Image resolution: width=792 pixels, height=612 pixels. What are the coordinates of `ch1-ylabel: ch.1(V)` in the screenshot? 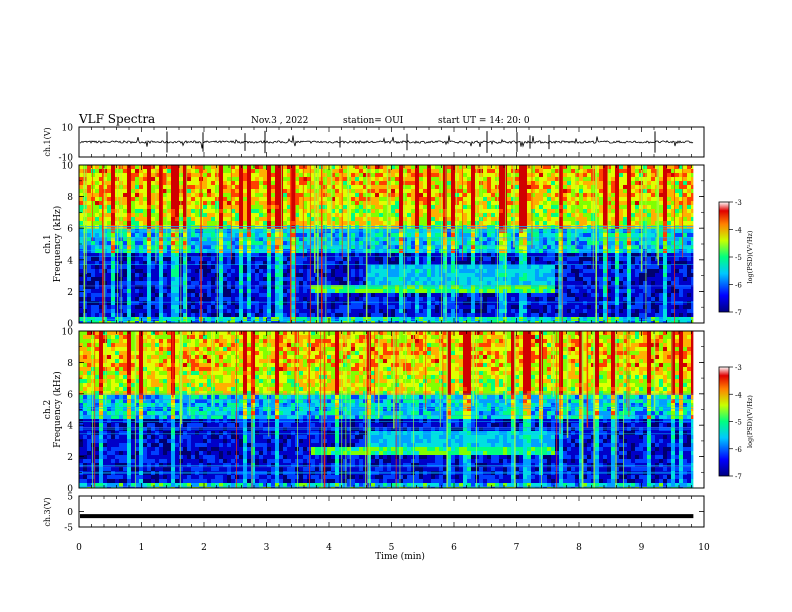 It's located at (47, 141).